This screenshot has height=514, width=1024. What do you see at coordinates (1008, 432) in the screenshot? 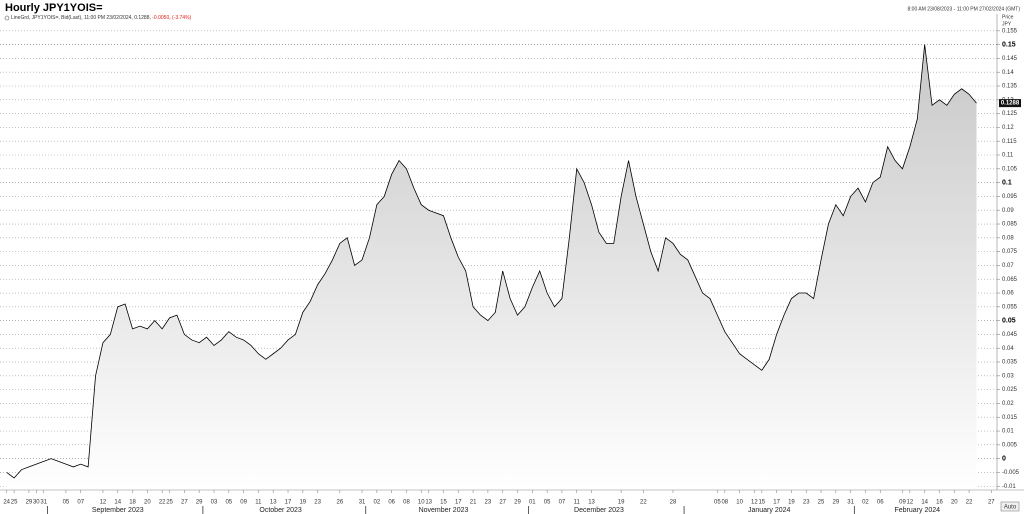
I see `y-tick-label: 0.01` at bounding box center [1008, 432].